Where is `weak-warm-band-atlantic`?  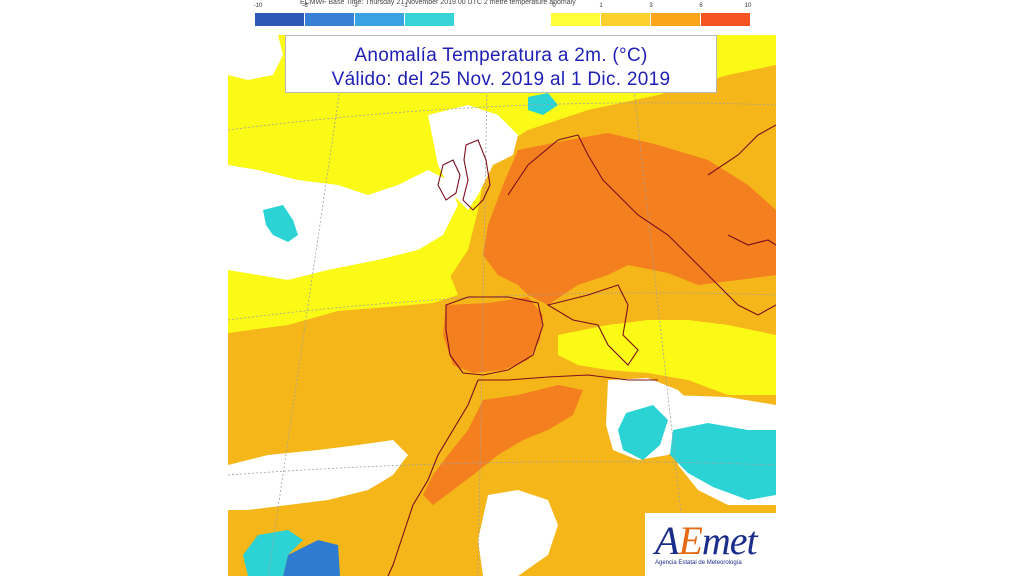 weak-warm-band-atlantic is located at coordinates (343, 291).